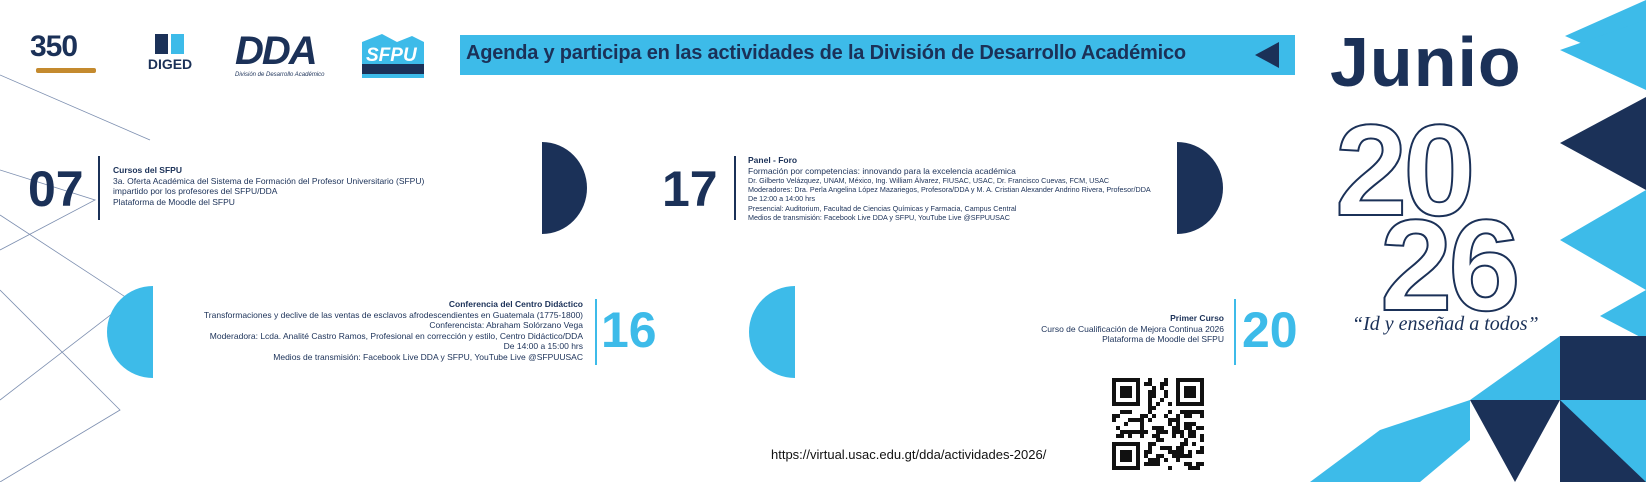 The height and width of the screenshot is (482, 1646). What do you see at coordinates (280, 53) in the screenshot?
I see `logo-dda: DDA División de Desarrollo Académico` at bounding box center [280, 53].